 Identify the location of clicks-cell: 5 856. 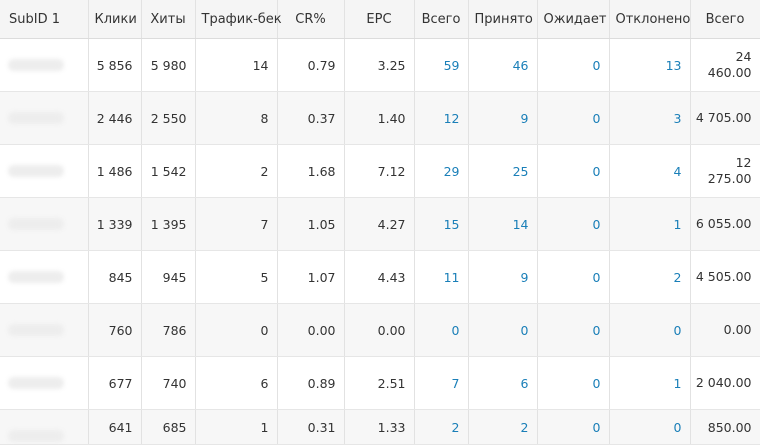
(115, 65).